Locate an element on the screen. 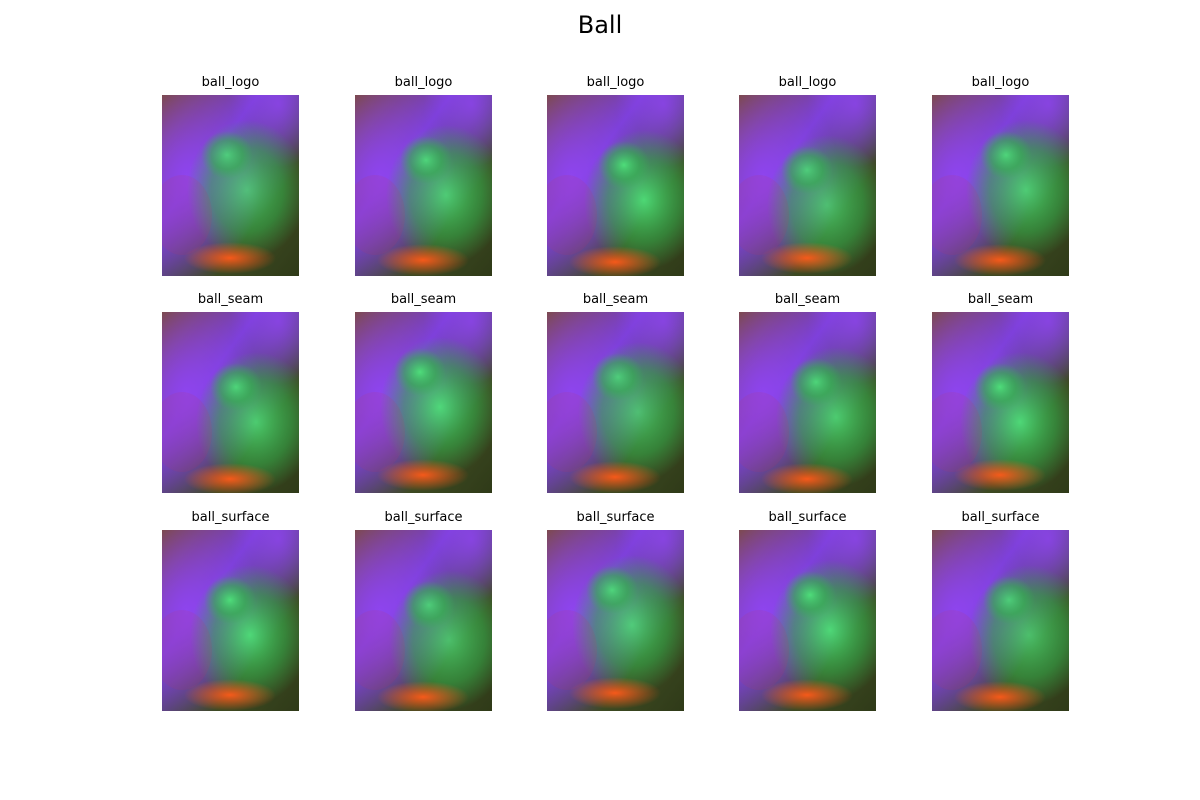  figure-title: Ball is located at coordinates (600, 25).